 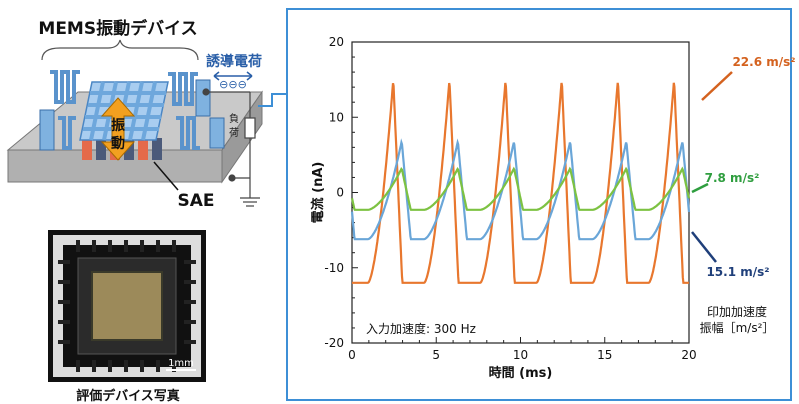 What do you see at coordinates (233, 76) in the screenshot?
I see `charge-arrow` at bounding box center [233, 76].